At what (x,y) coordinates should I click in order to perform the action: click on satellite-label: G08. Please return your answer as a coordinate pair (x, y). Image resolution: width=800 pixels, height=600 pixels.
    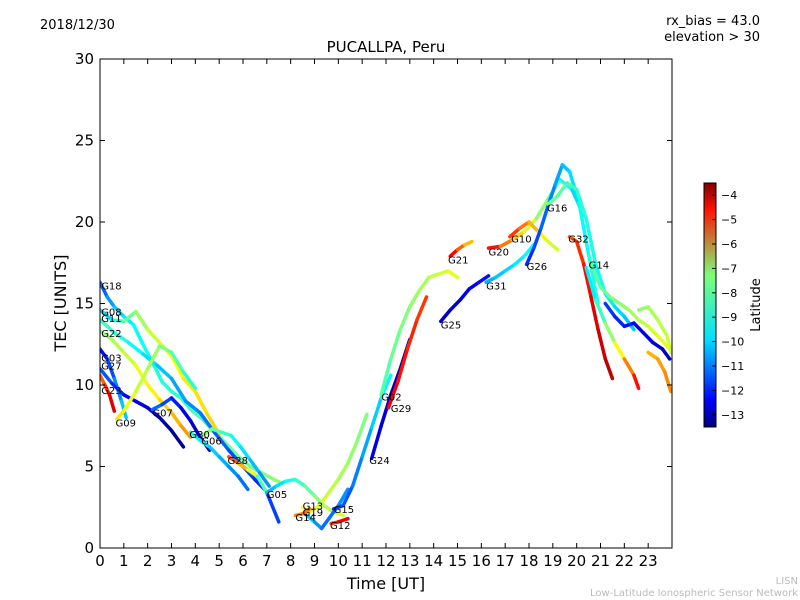
    Looking at the image, I should click on (111, 313).